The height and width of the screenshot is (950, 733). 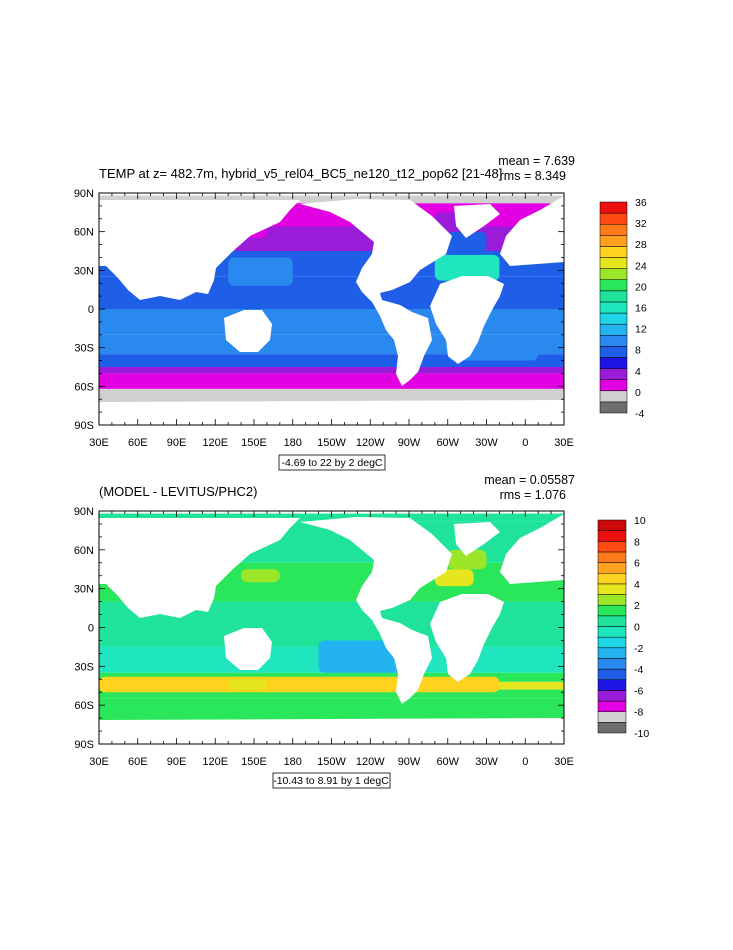 What do you see at coordinates (84, 349) in the screenshot?
I see `y-tick-label: 30S` at bounding box center [84, 349].